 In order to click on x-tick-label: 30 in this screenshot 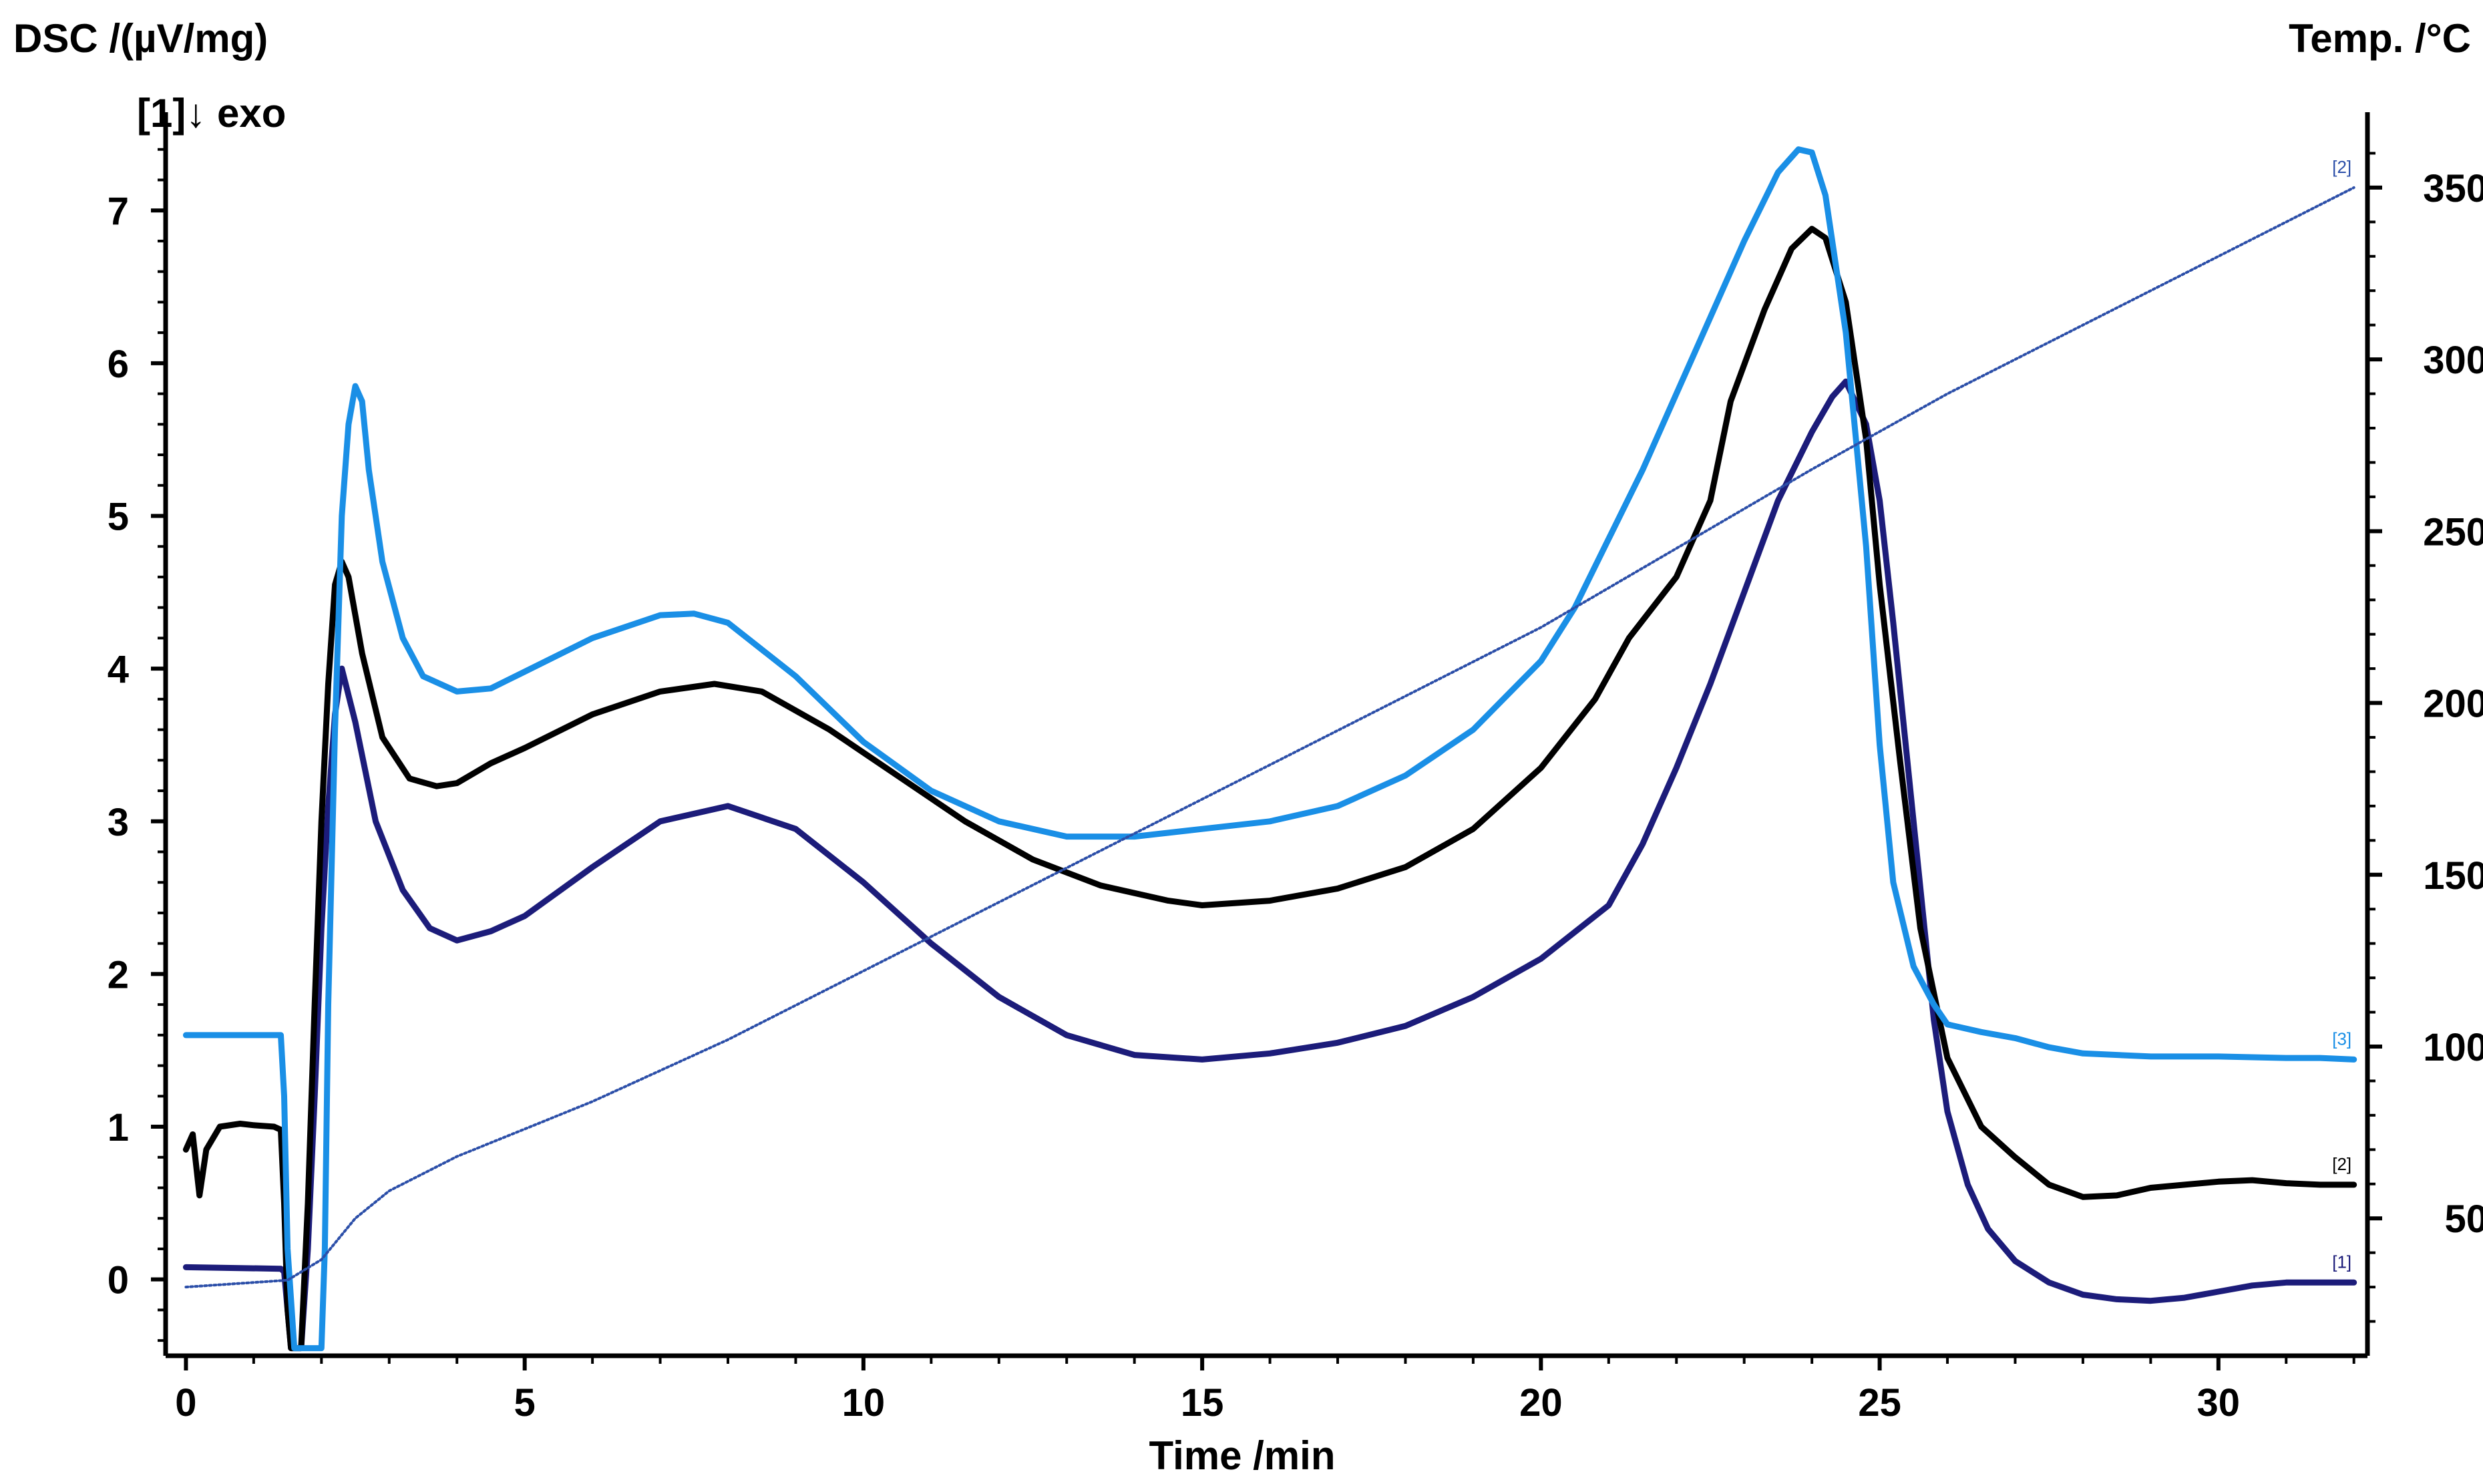, I will do `click(2219, 1403)`.